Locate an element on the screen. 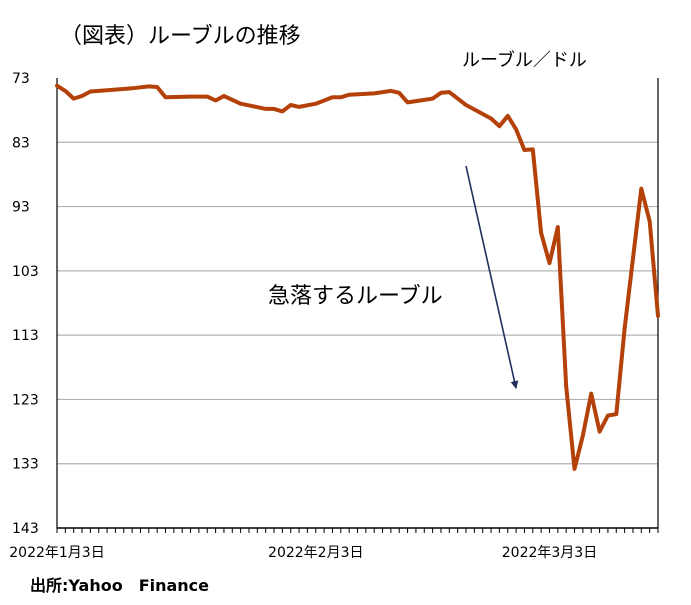 The height and width of the screenshot is (605, 691). chart-title: （図表）ルーブルの推移 is located at coordinates (180, 36).